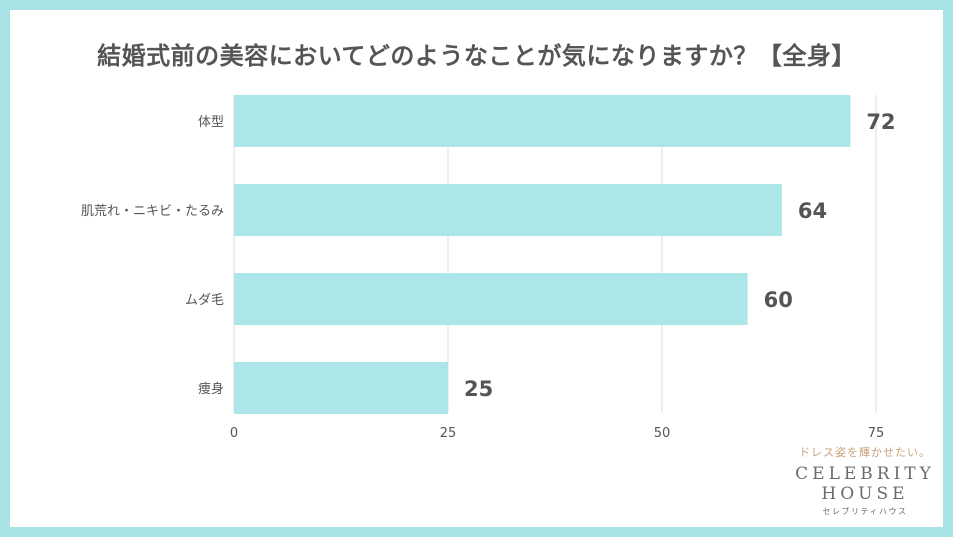 The image size is (953, 537). What do you see at coordinates (234, 433) in the screenshot?
I see `x-tick-label: 0` at bounding box center [234, 433].